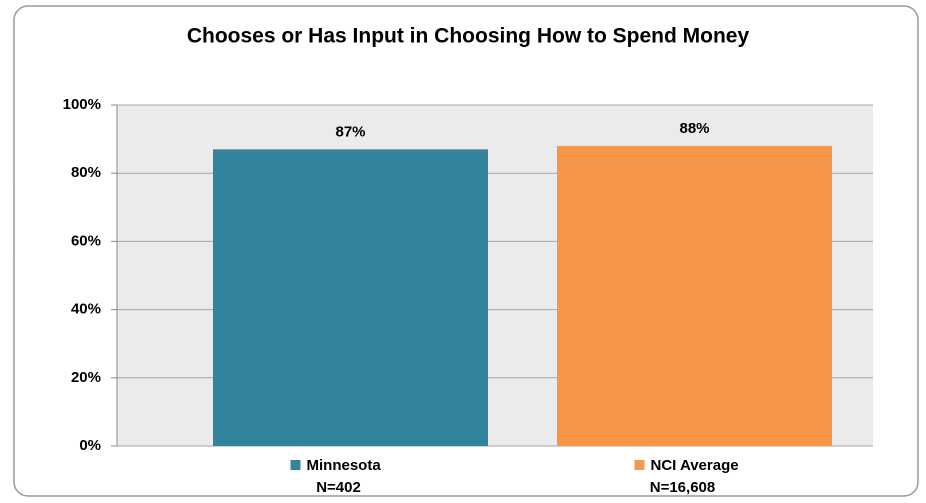 This screenshot has width=926, height=503. I want to click on y-tick-label: 60%, so click(86, 240).